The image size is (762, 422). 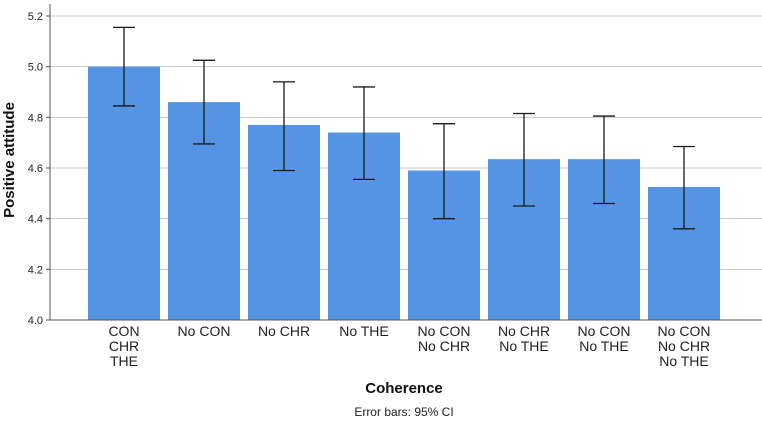 What do you see at coordinates (404, 388) in the screenshot?
I see `x-axis-title: Coherence` at bounding box center [404, 388].